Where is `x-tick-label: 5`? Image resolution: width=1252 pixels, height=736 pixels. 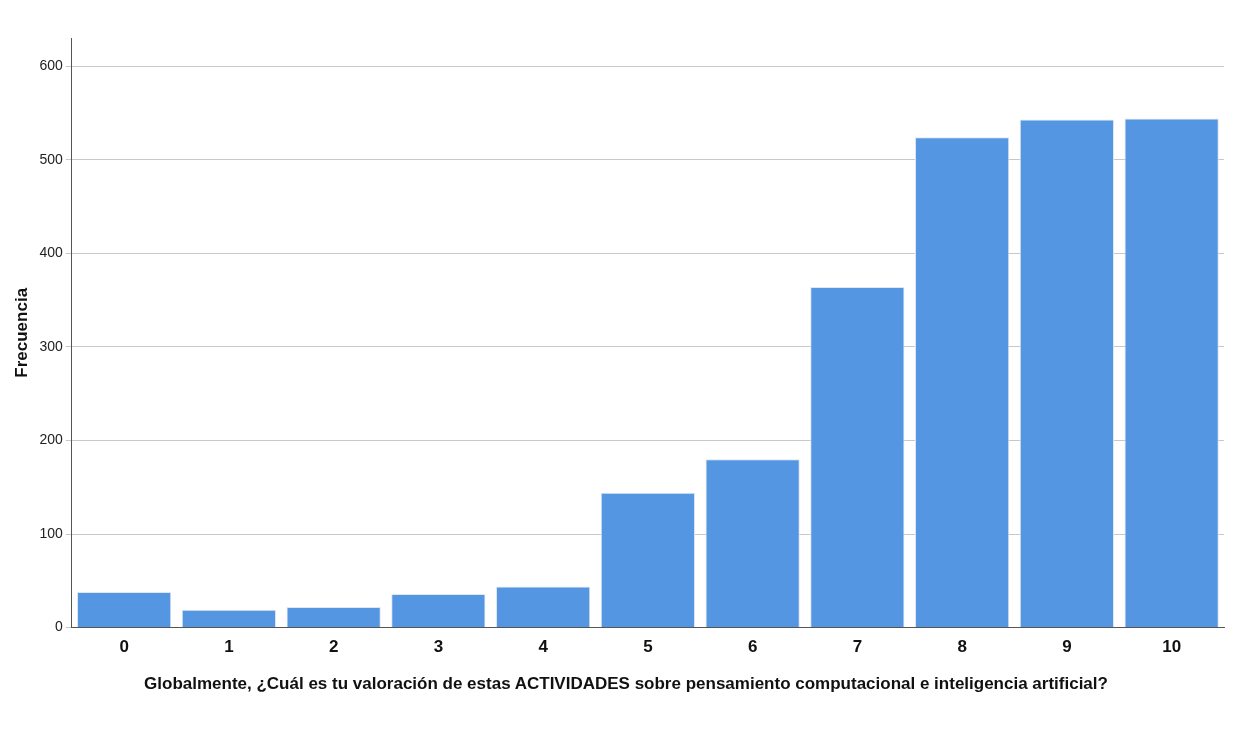
x-tick-label: 5 is located at coordinates (648, 647).